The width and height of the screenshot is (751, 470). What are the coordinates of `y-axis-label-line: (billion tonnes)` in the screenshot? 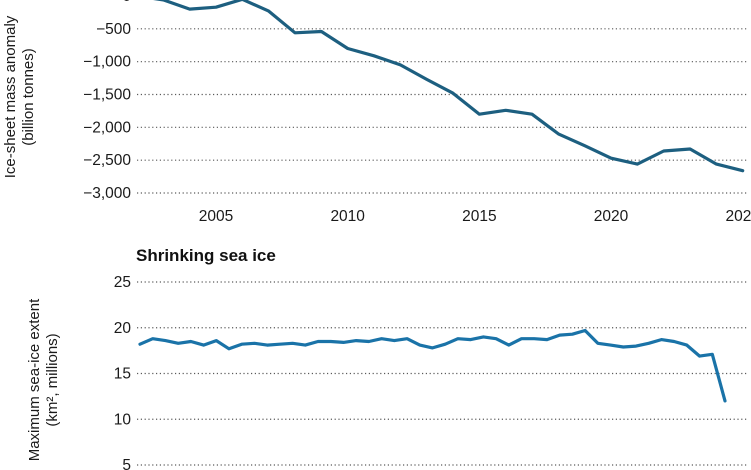 It's located at (28, 97).